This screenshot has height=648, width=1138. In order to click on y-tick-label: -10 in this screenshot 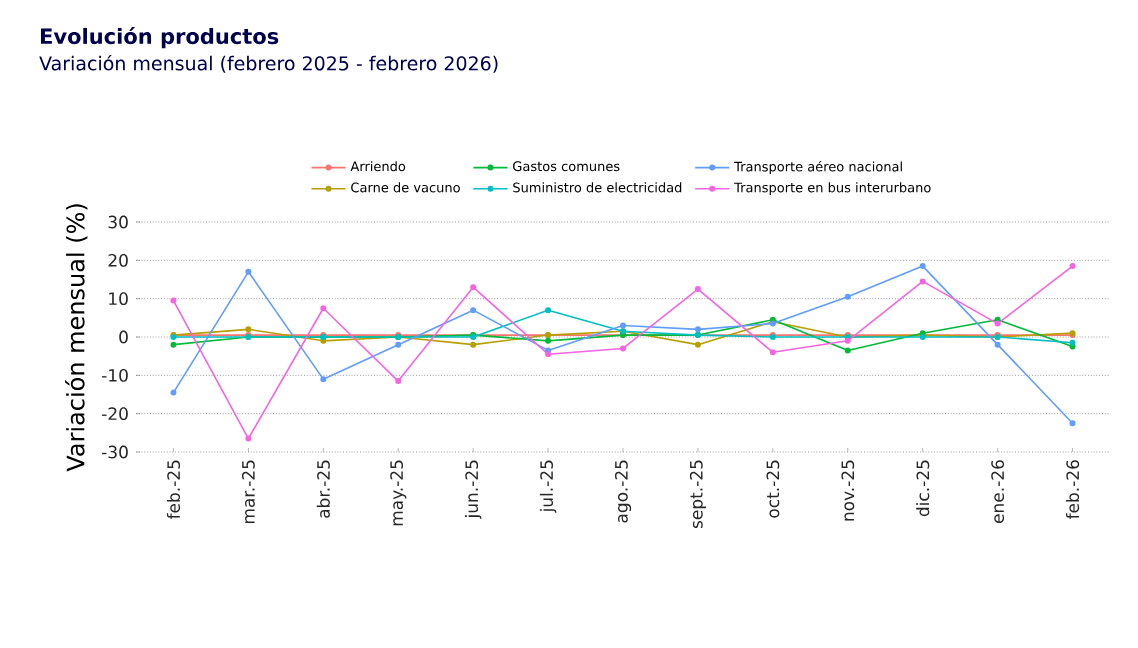, I will do `click(114, 375)`.